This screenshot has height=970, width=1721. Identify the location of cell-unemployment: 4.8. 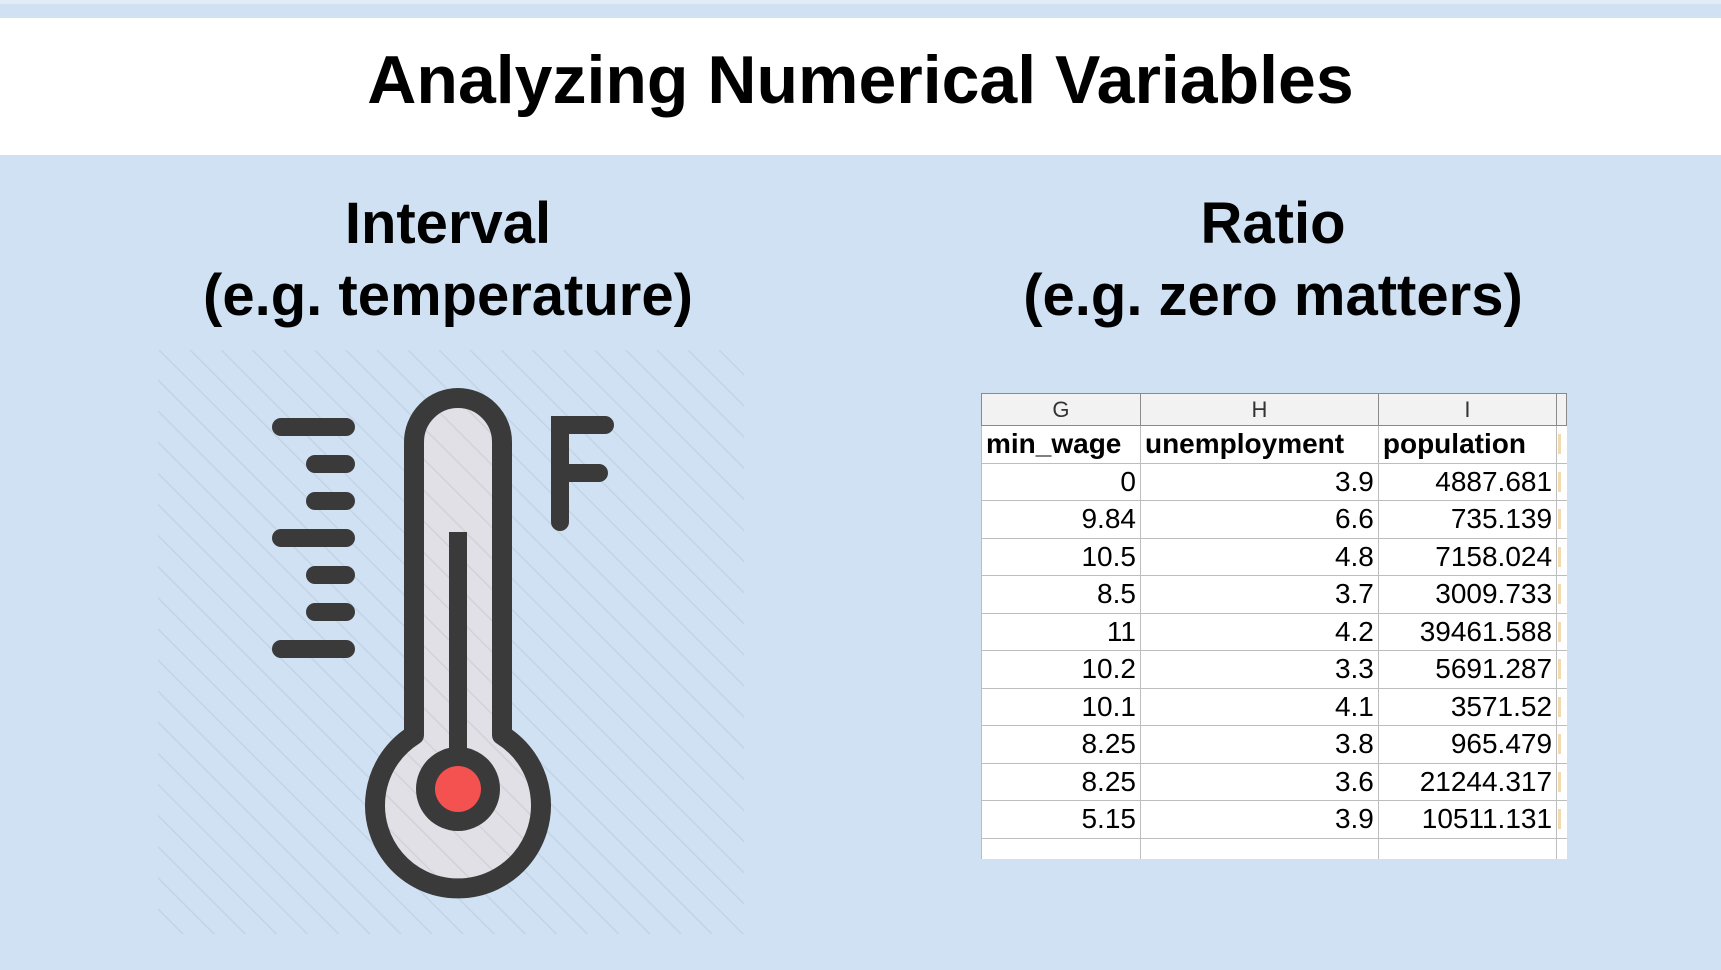
(1259, 556).